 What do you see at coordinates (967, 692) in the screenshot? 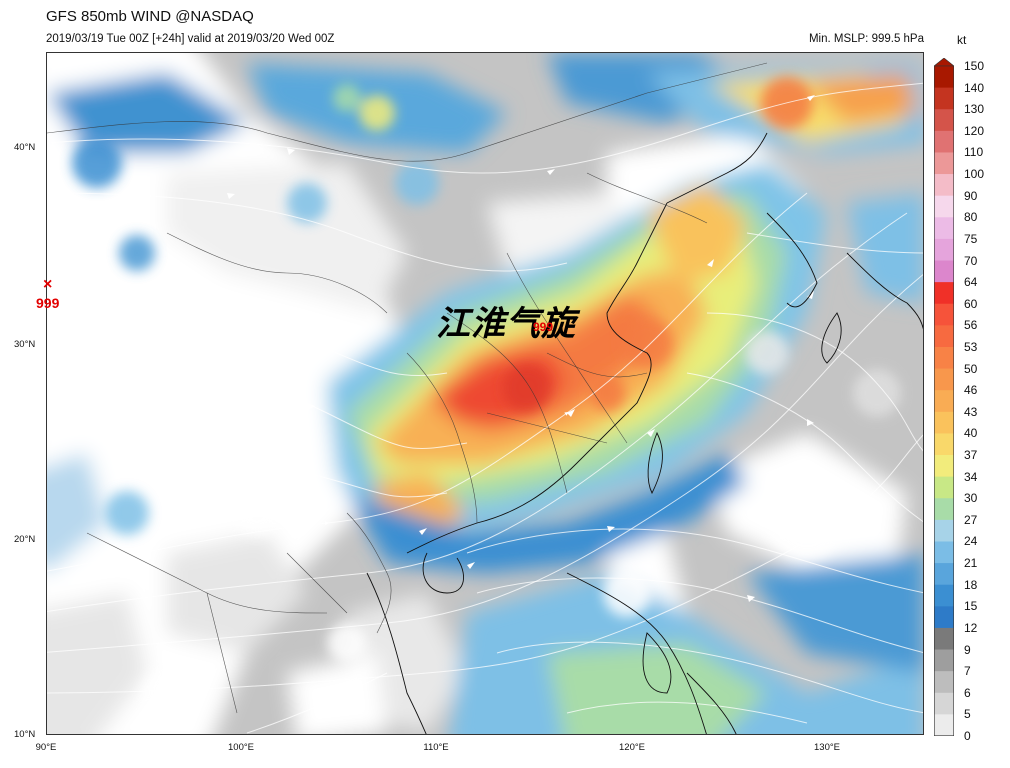
I see `colorbar-label: 6` at bounding box center [967, 692].